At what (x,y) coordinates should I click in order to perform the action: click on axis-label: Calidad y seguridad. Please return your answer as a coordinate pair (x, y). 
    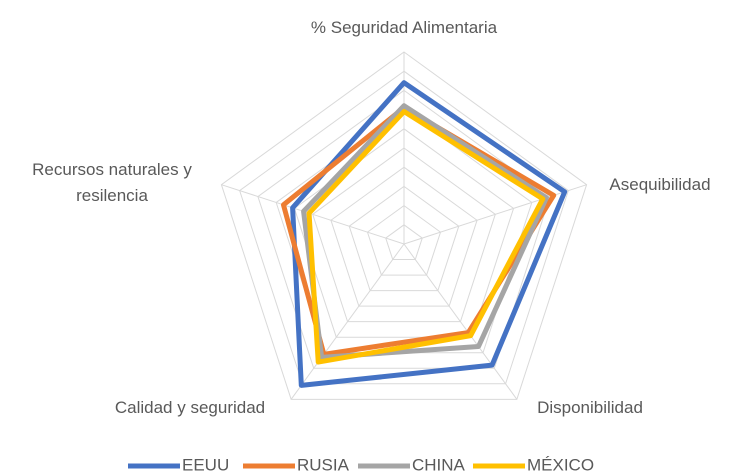
    Looking at the image, I should click on (190, 407).